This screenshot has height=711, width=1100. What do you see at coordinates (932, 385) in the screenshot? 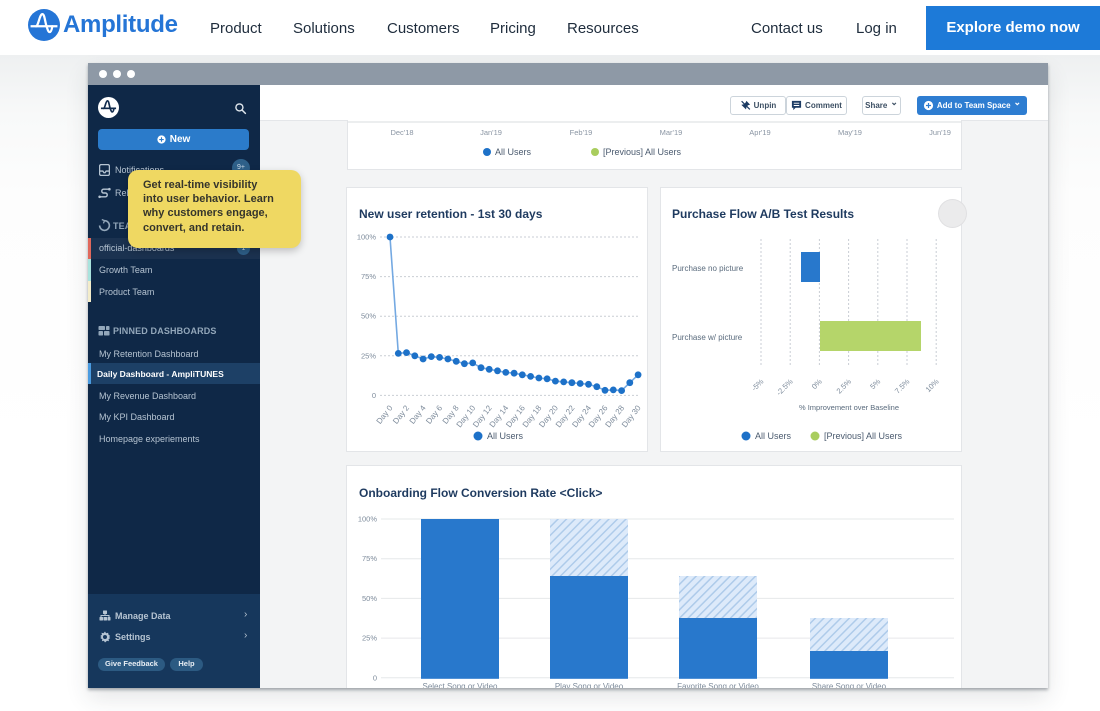
I see `svg-text: 10%` at bounding box center [932, 385].